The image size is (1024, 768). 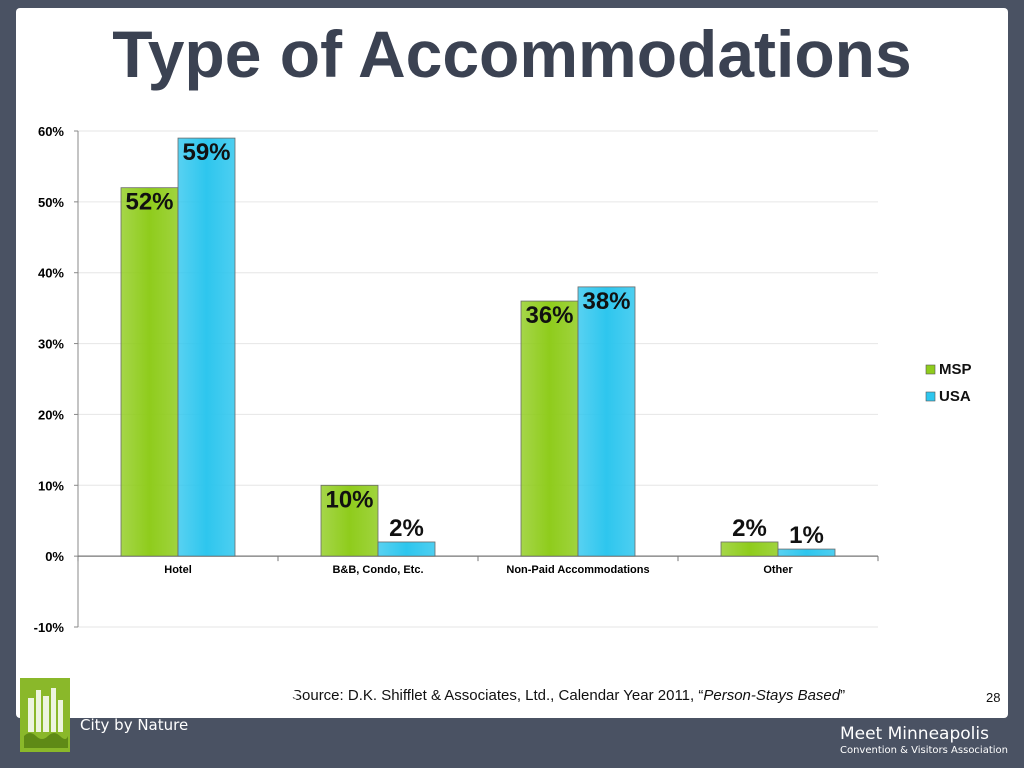 I want to click on brand-right-subtitle: Convention & Visitors Association, so click(x=923, y=750).